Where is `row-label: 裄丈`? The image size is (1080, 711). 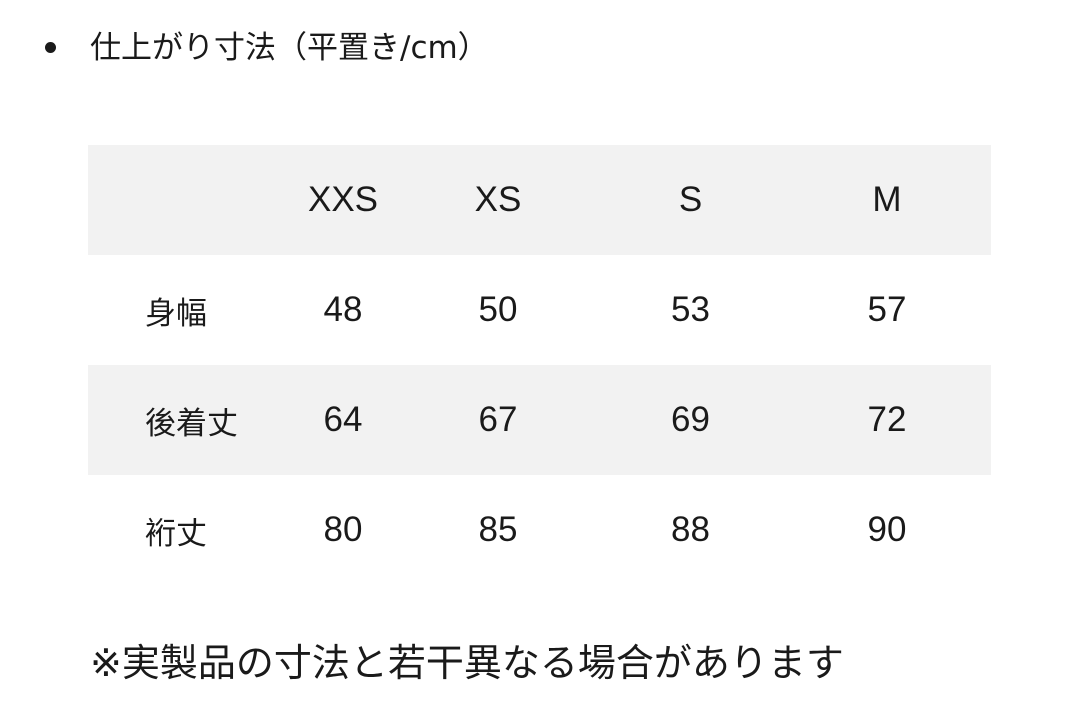
row-label: 裄丈 is located at coordinates (176, 533).